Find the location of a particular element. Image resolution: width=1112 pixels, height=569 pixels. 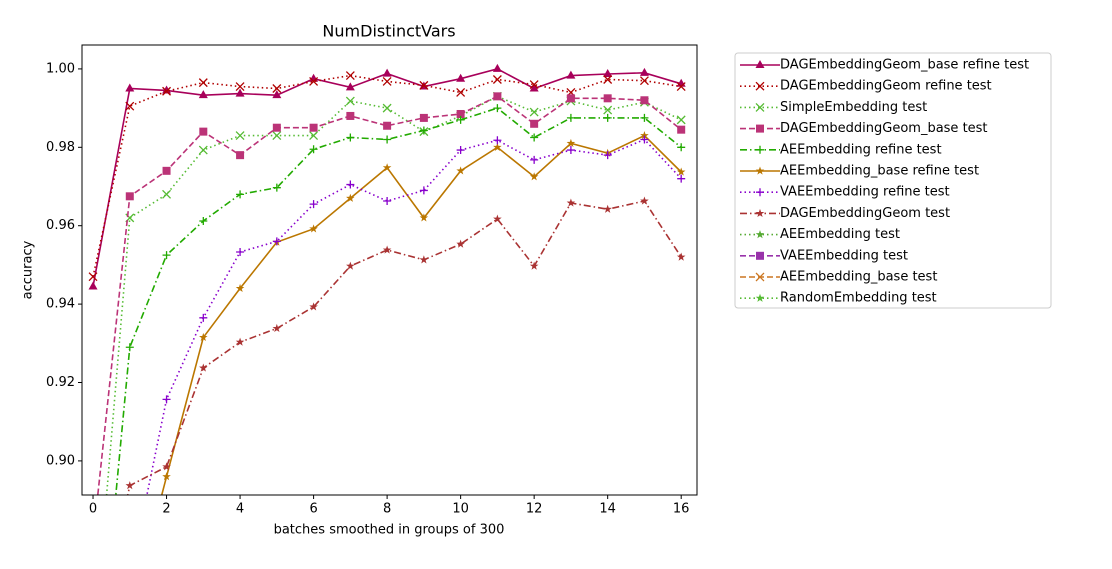

x-tick-label: 2 is located at coordinates (166, 509).